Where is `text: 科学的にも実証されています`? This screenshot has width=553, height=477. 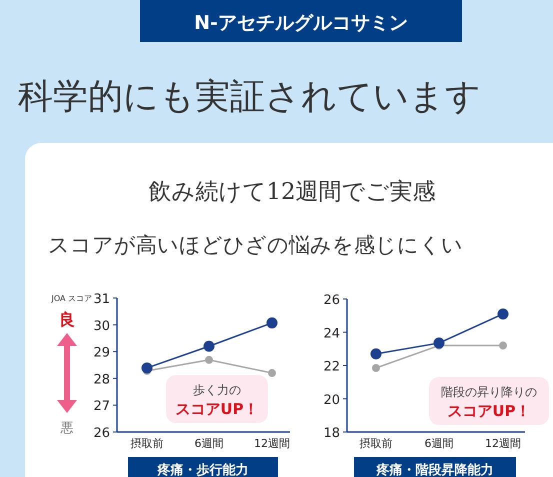
text: 科学的にも実証されています is located at coordinates (249, 97).